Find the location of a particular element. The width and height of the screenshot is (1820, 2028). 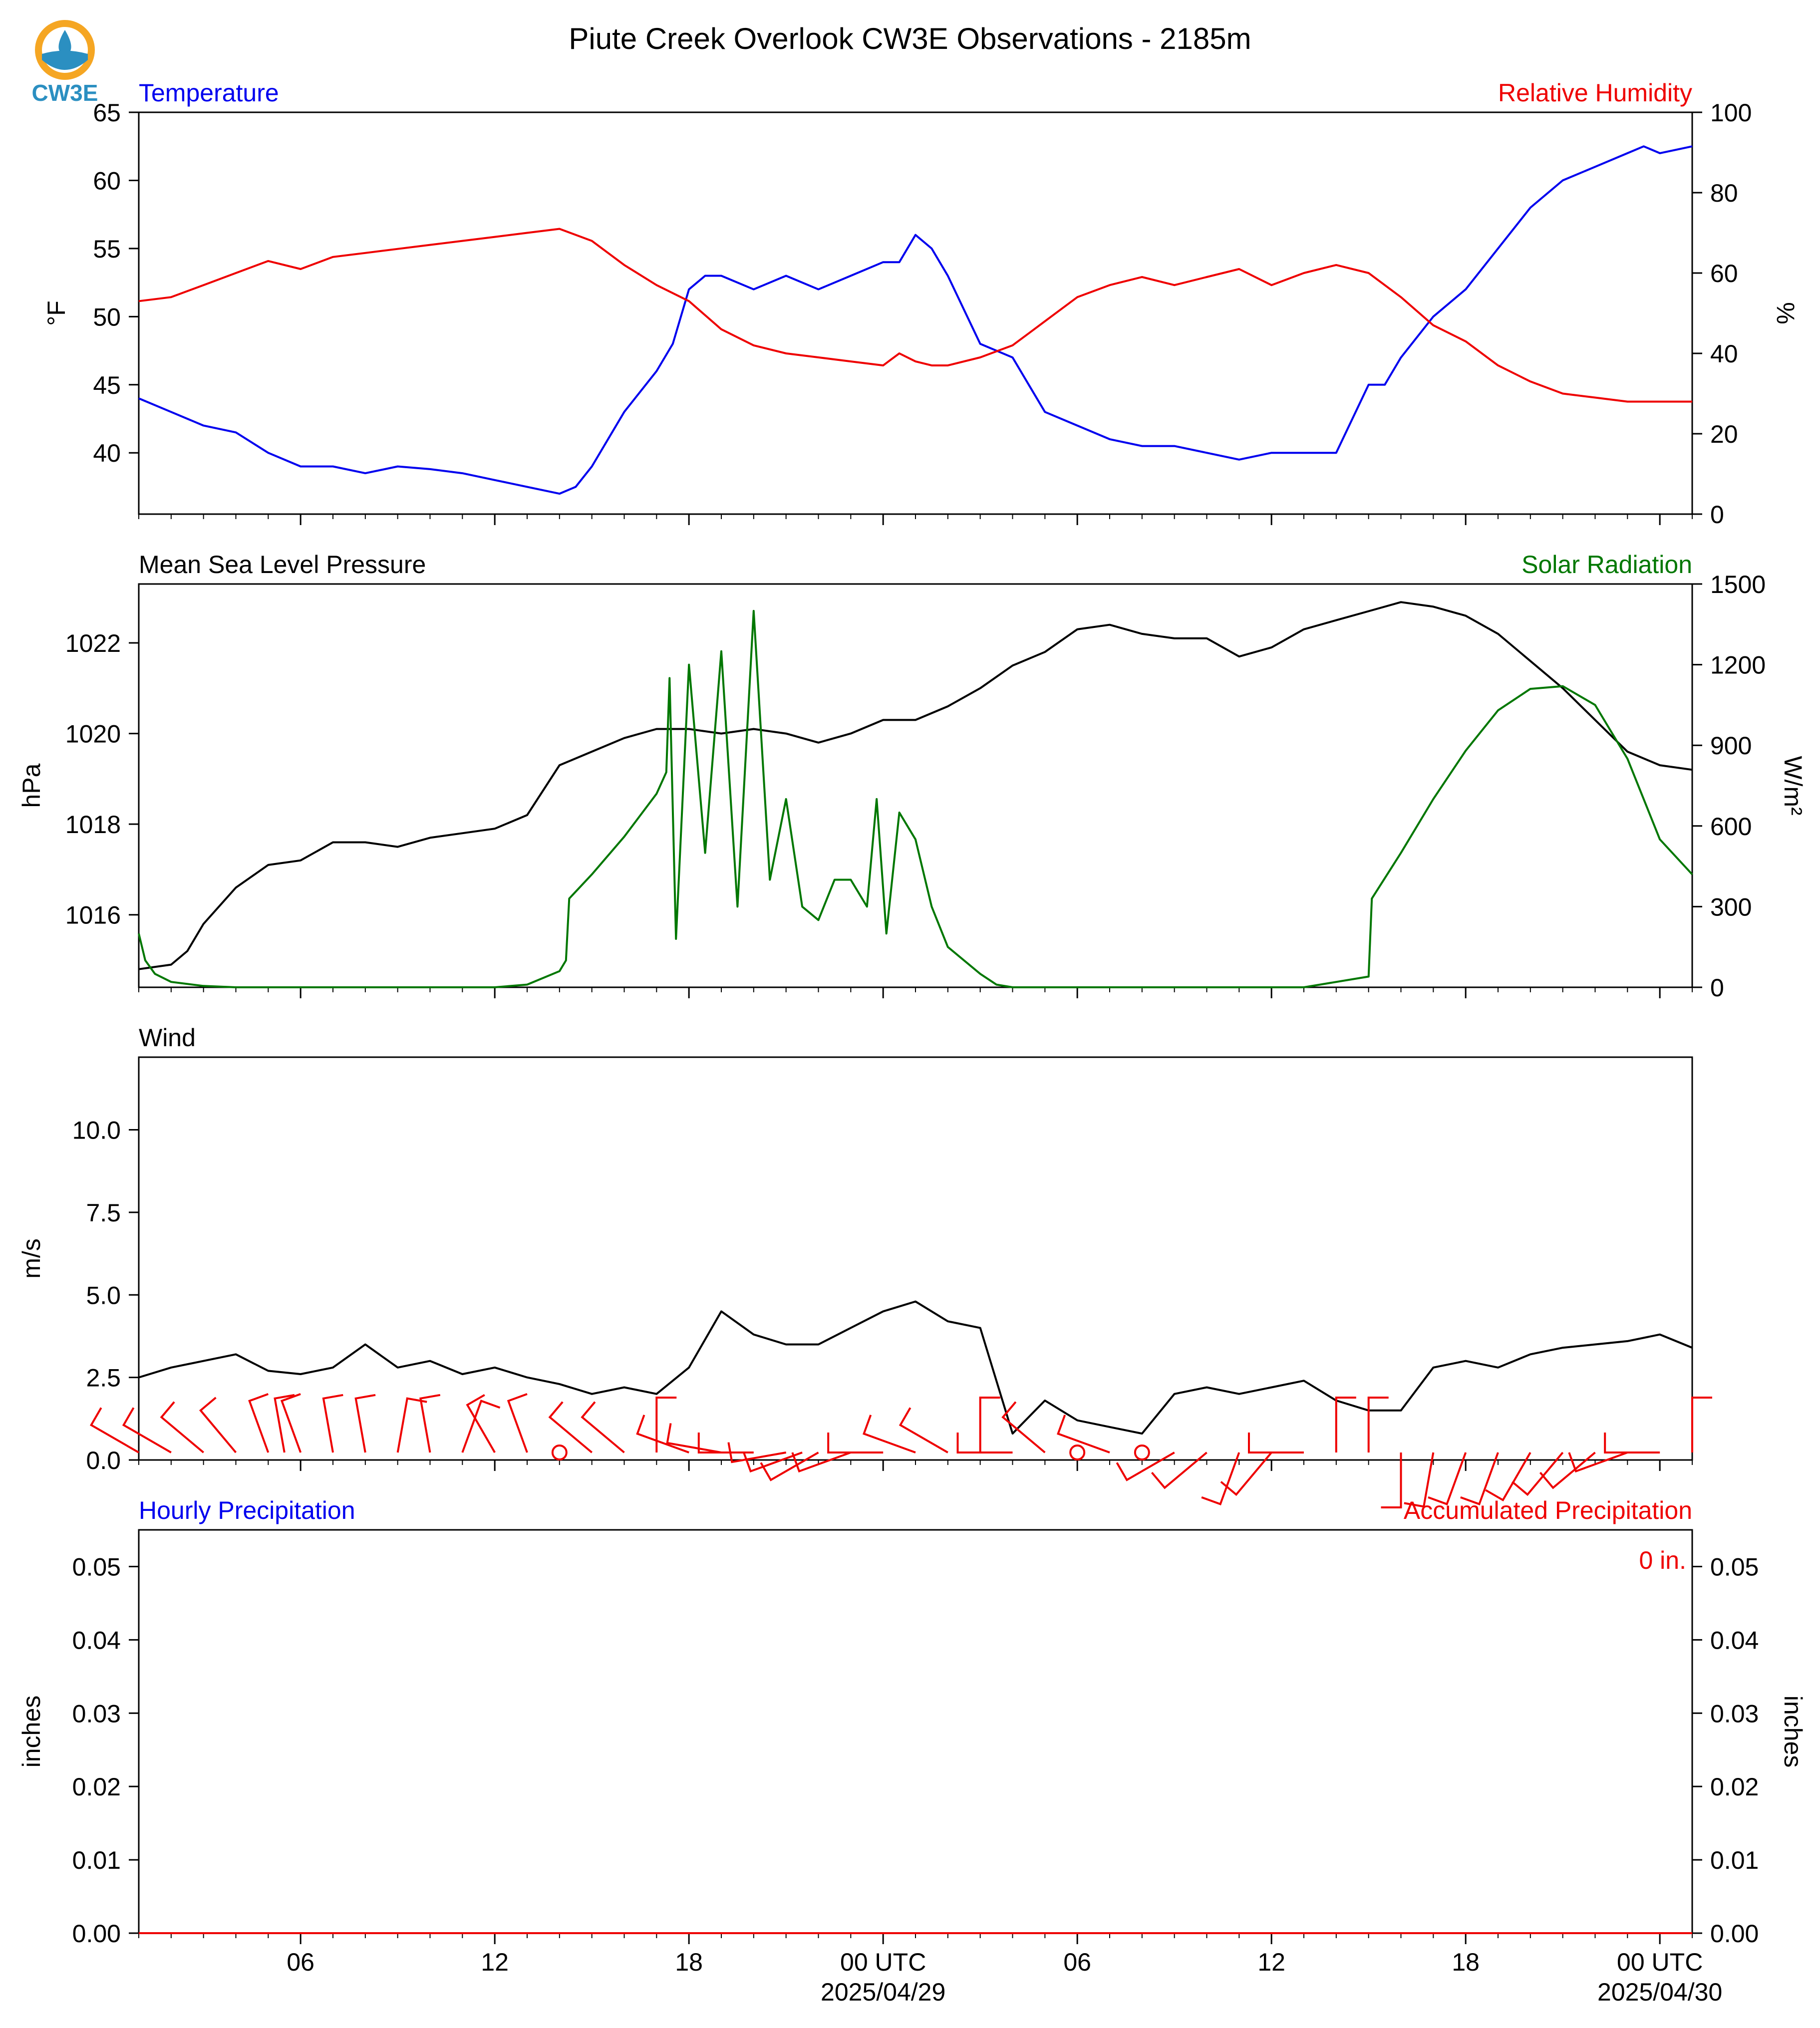

x-tick-label: 06 is located at coordinates (300, 1962).